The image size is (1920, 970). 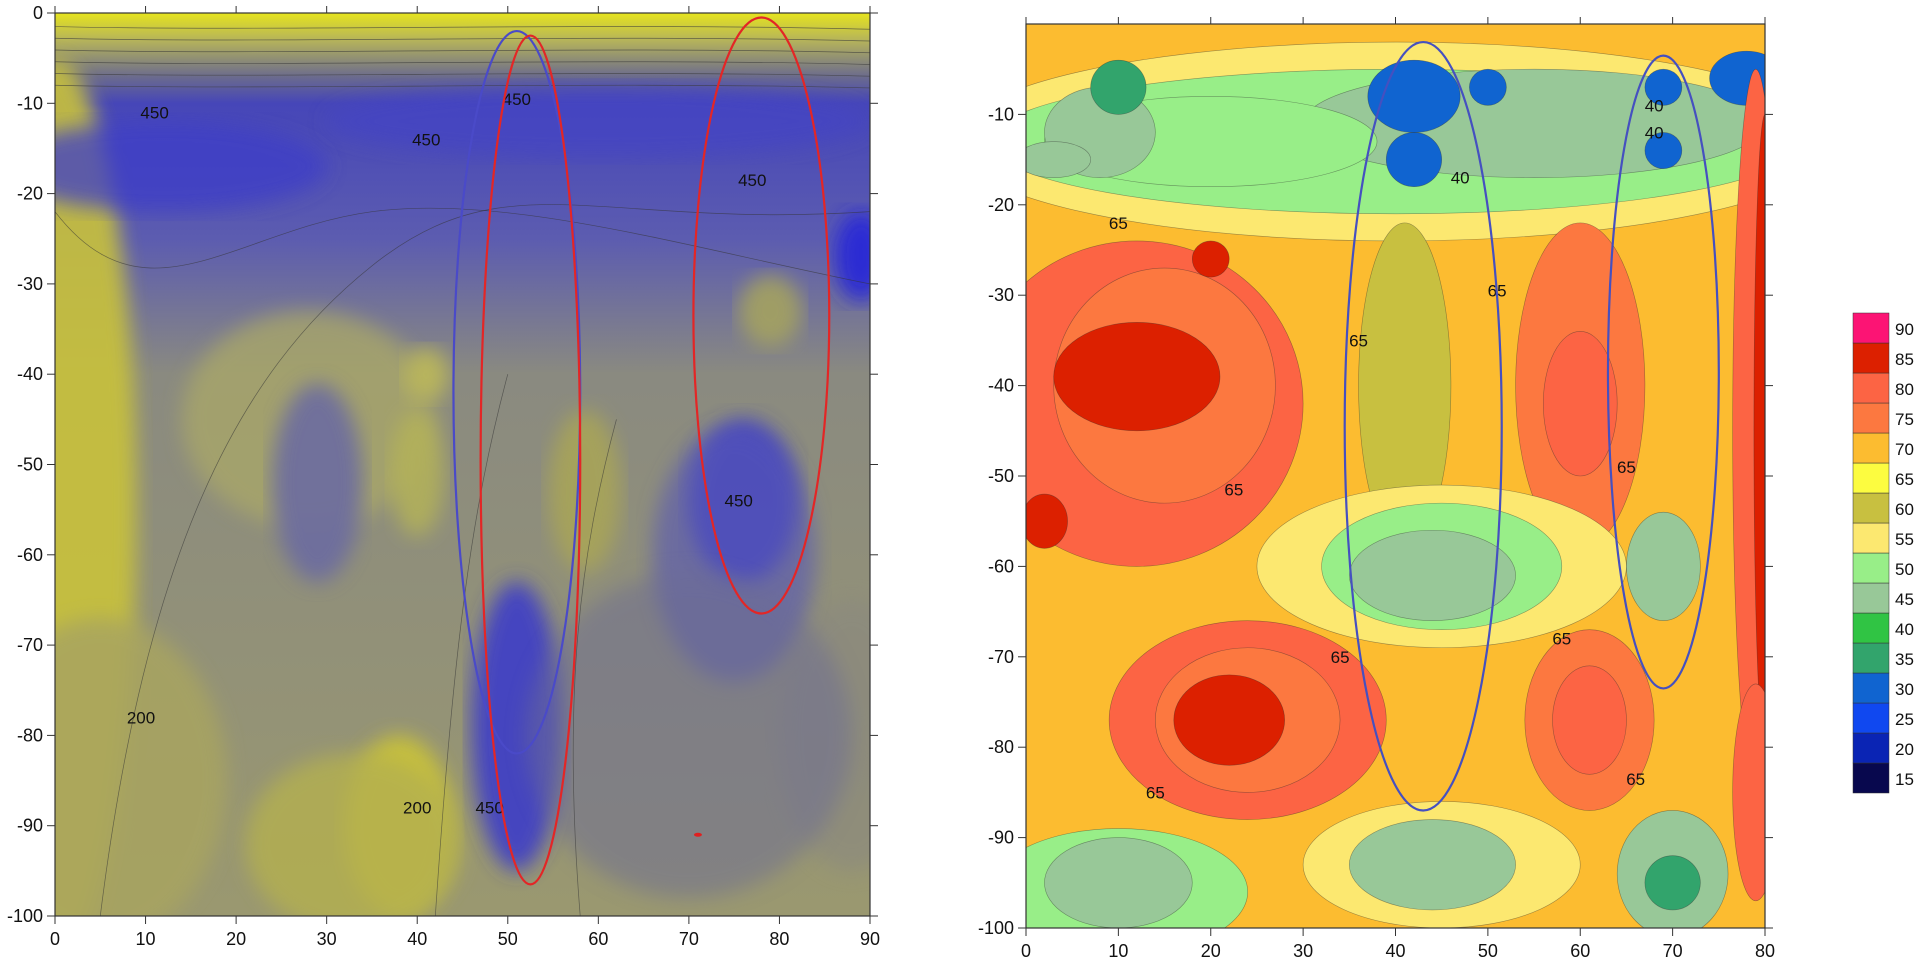 What do you see at coordinates (1904, 449) in the screenshot?
I see `colorbar-label: 70` at bounding box center [1904, 449].